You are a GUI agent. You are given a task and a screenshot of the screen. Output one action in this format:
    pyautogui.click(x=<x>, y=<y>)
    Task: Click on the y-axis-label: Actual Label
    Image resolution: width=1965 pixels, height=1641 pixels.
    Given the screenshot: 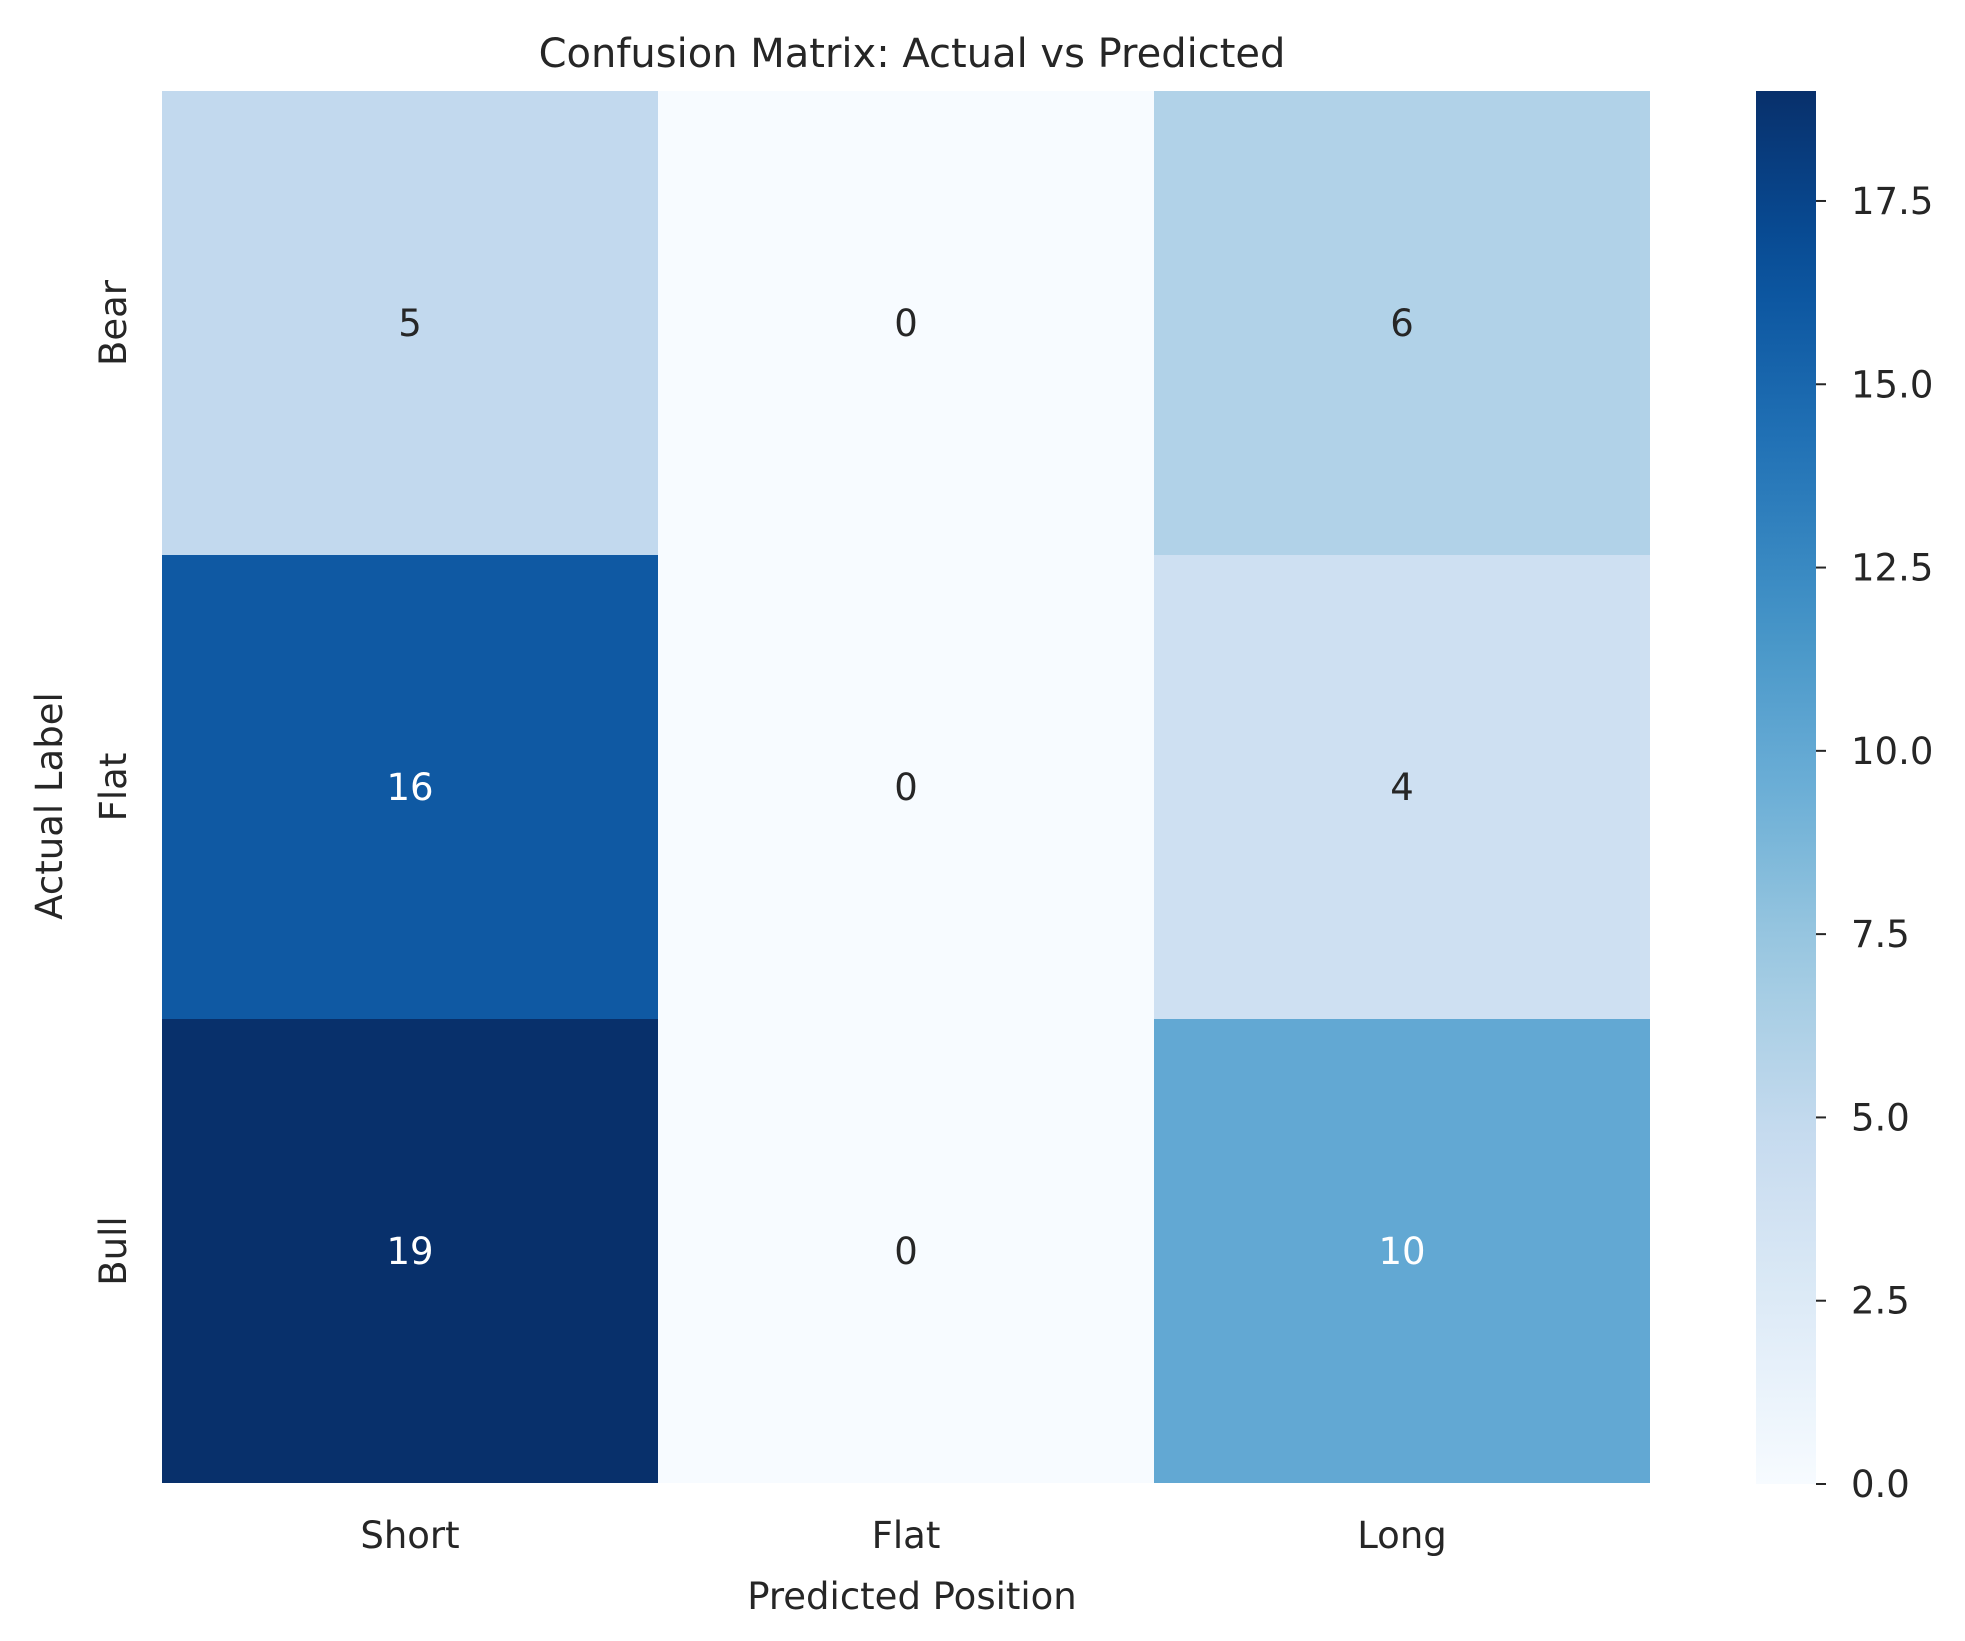 What is the action you would take?
    pyautogui.click(x=49, y=806)
    